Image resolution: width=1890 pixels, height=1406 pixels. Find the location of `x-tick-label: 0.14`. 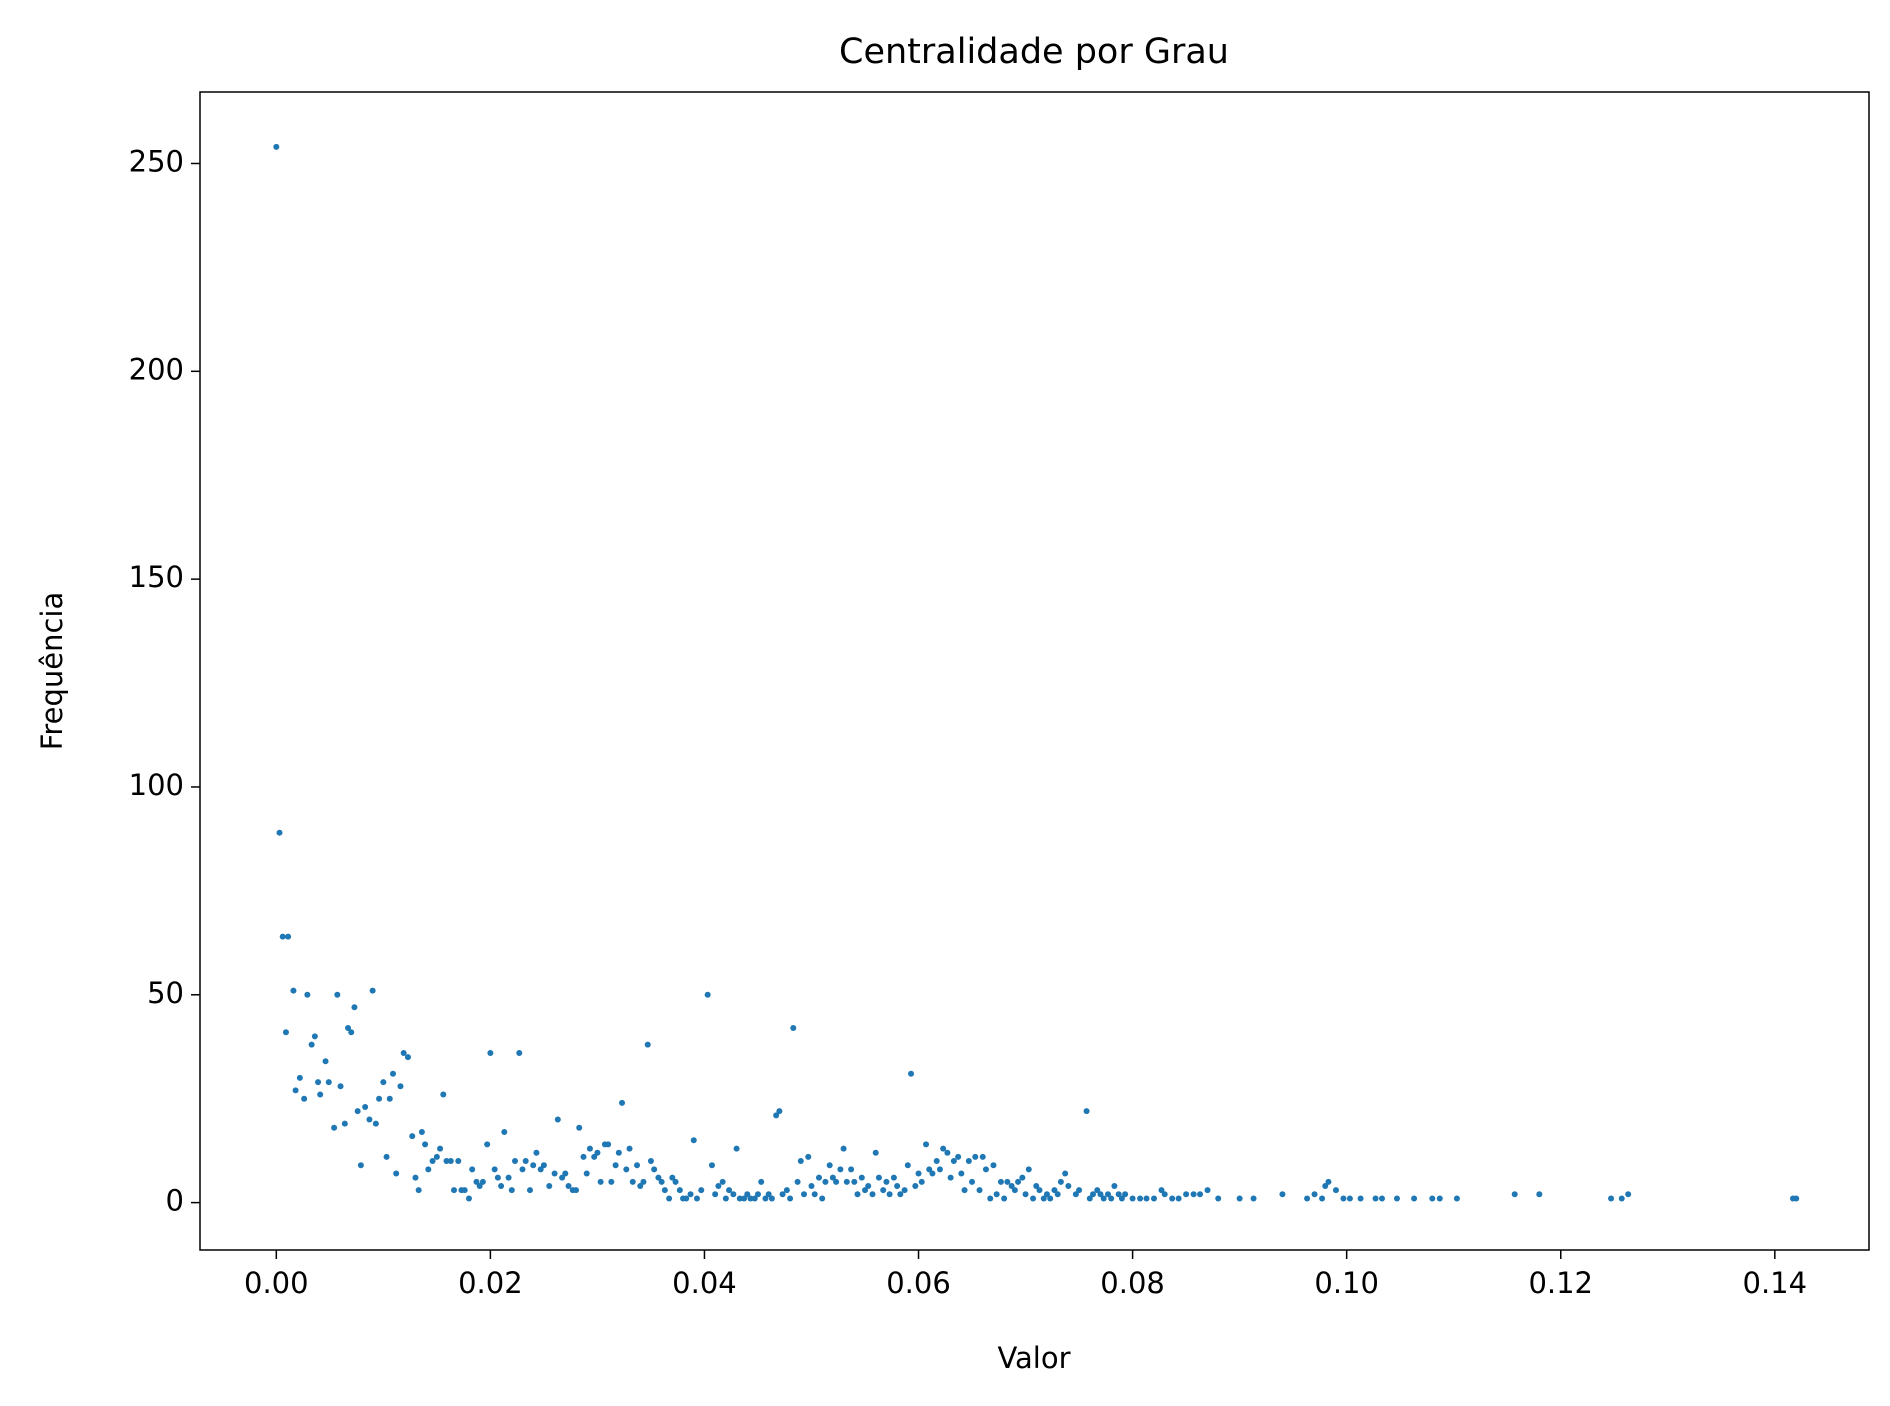

x-tick-label: 0.14 is located at coordinates (1775, 1283).